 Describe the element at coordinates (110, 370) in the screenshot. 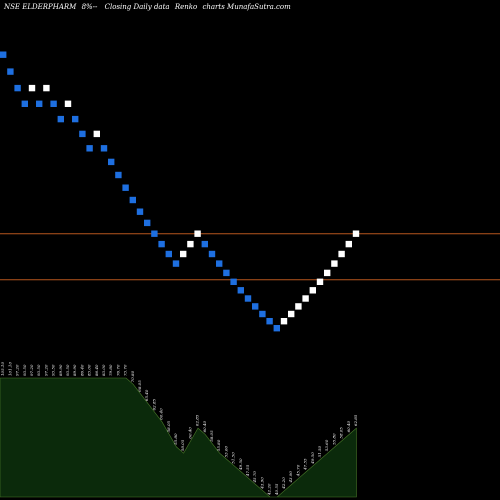

I see `brick-price-label: 79.80` at that location.